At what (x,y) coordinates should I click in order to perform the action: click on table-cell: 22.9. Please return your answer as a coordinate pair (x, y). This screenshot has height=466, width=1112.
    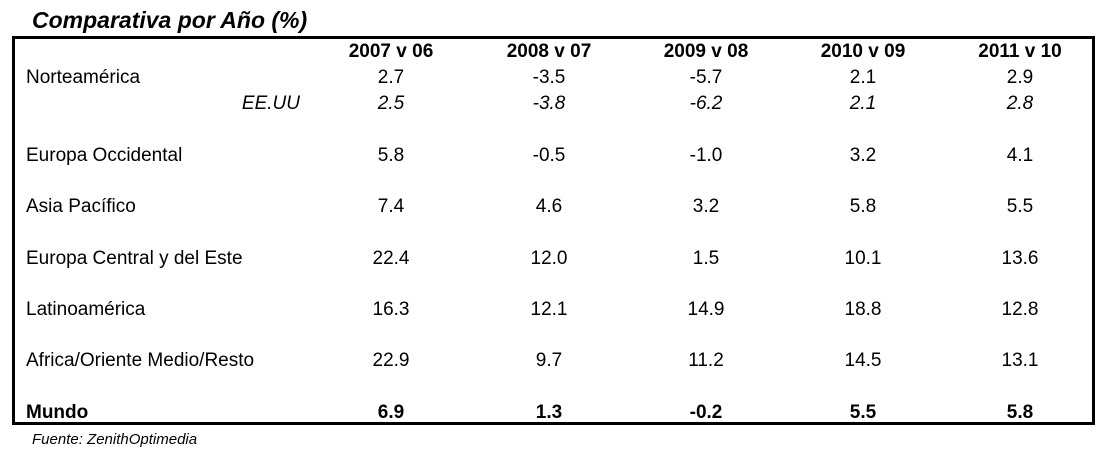
    Looking at the image, I should click on (391, 360).